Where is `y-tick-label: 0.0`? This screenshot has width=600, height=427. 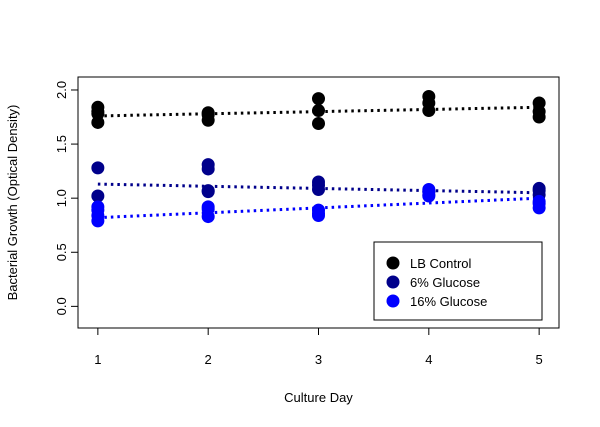 y-tick-label: 0.0 is located at coordinates (61, 306).